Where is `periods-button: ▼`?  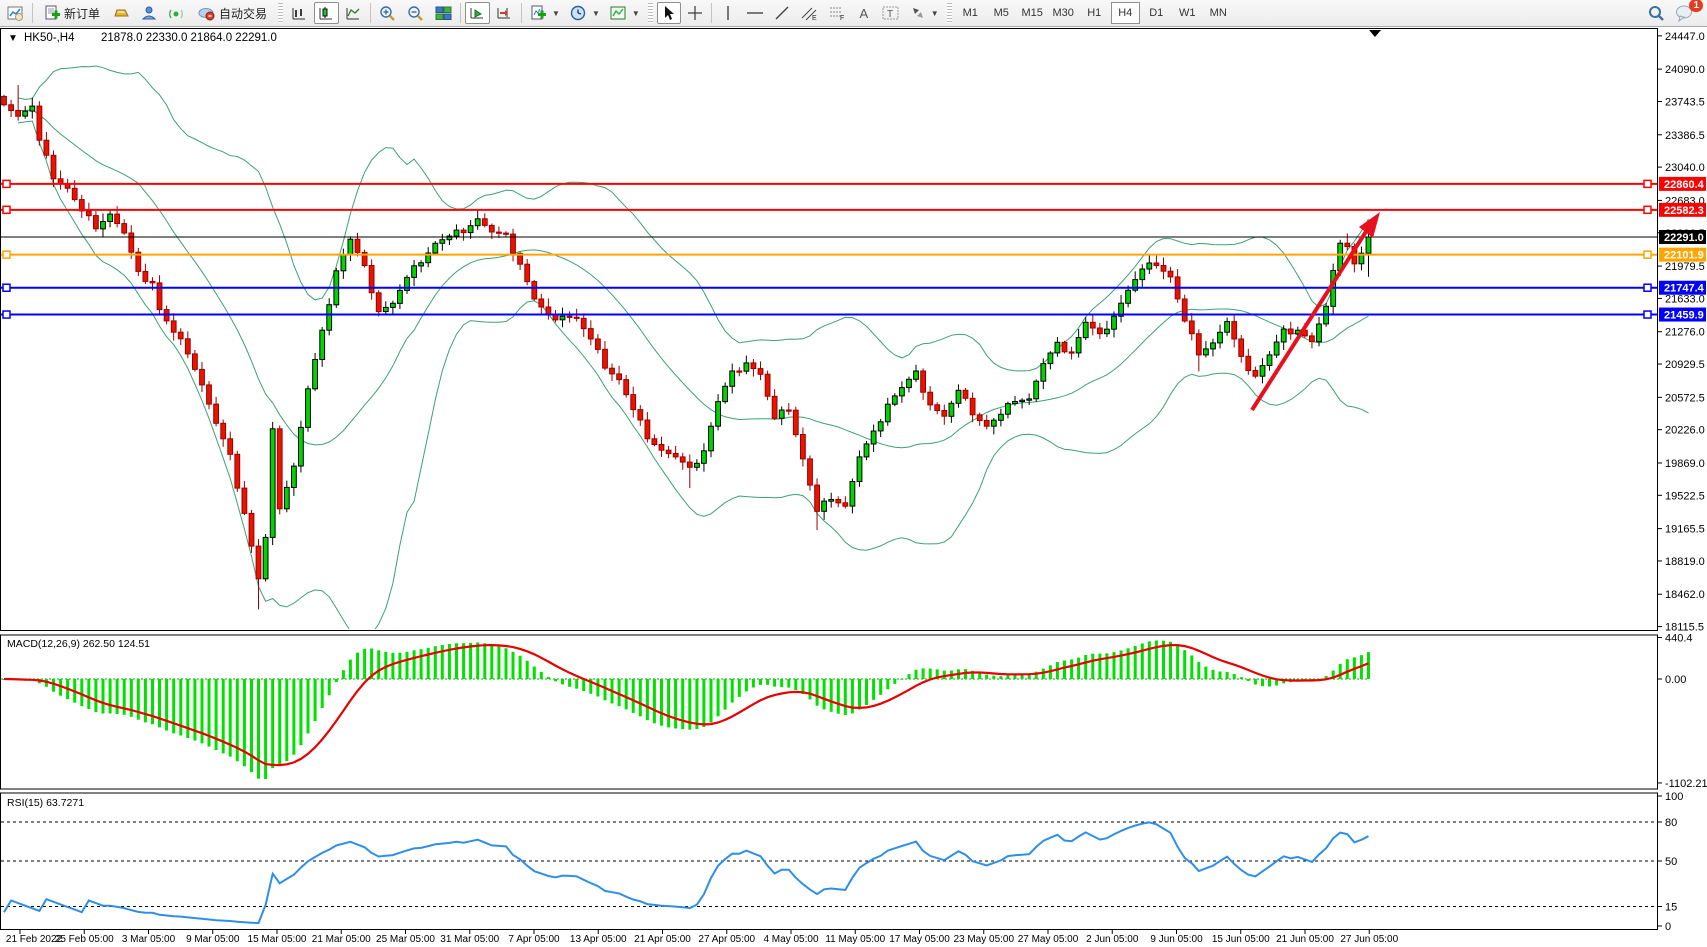
periods-button: ▼ is located at coordinates (585, 13).